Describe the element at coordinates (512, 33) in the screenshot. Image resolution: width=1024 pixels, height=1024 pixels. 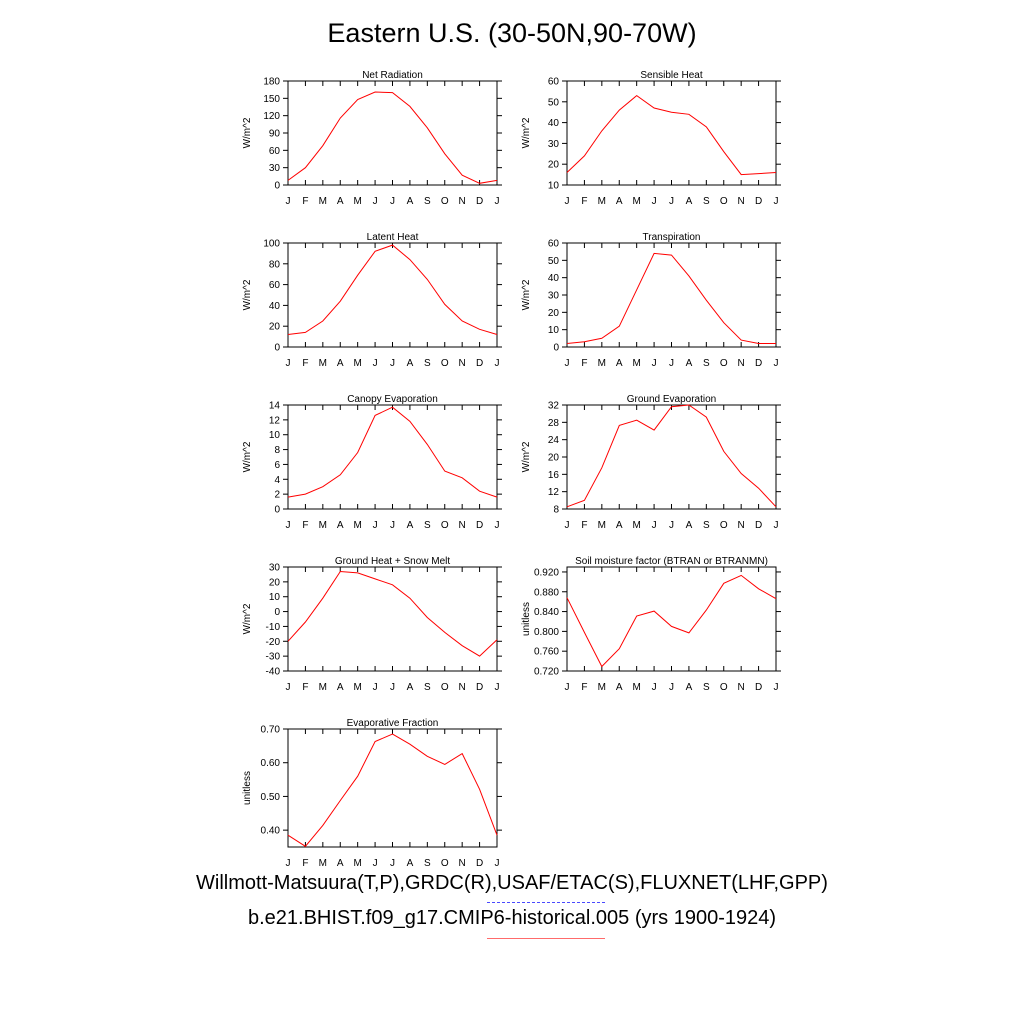
I see `figure-title: Eastern U.S. (30-50N,90-70W)` at that location.